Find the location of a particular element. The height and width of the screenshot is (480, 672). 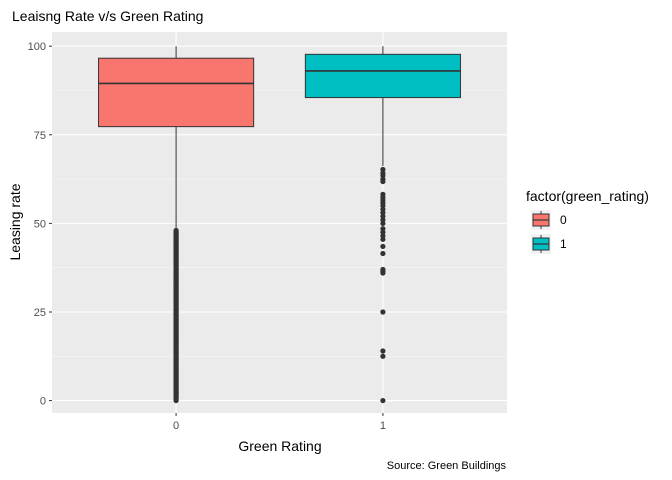

legend-label: 0 is located at coordinates (563, 220).